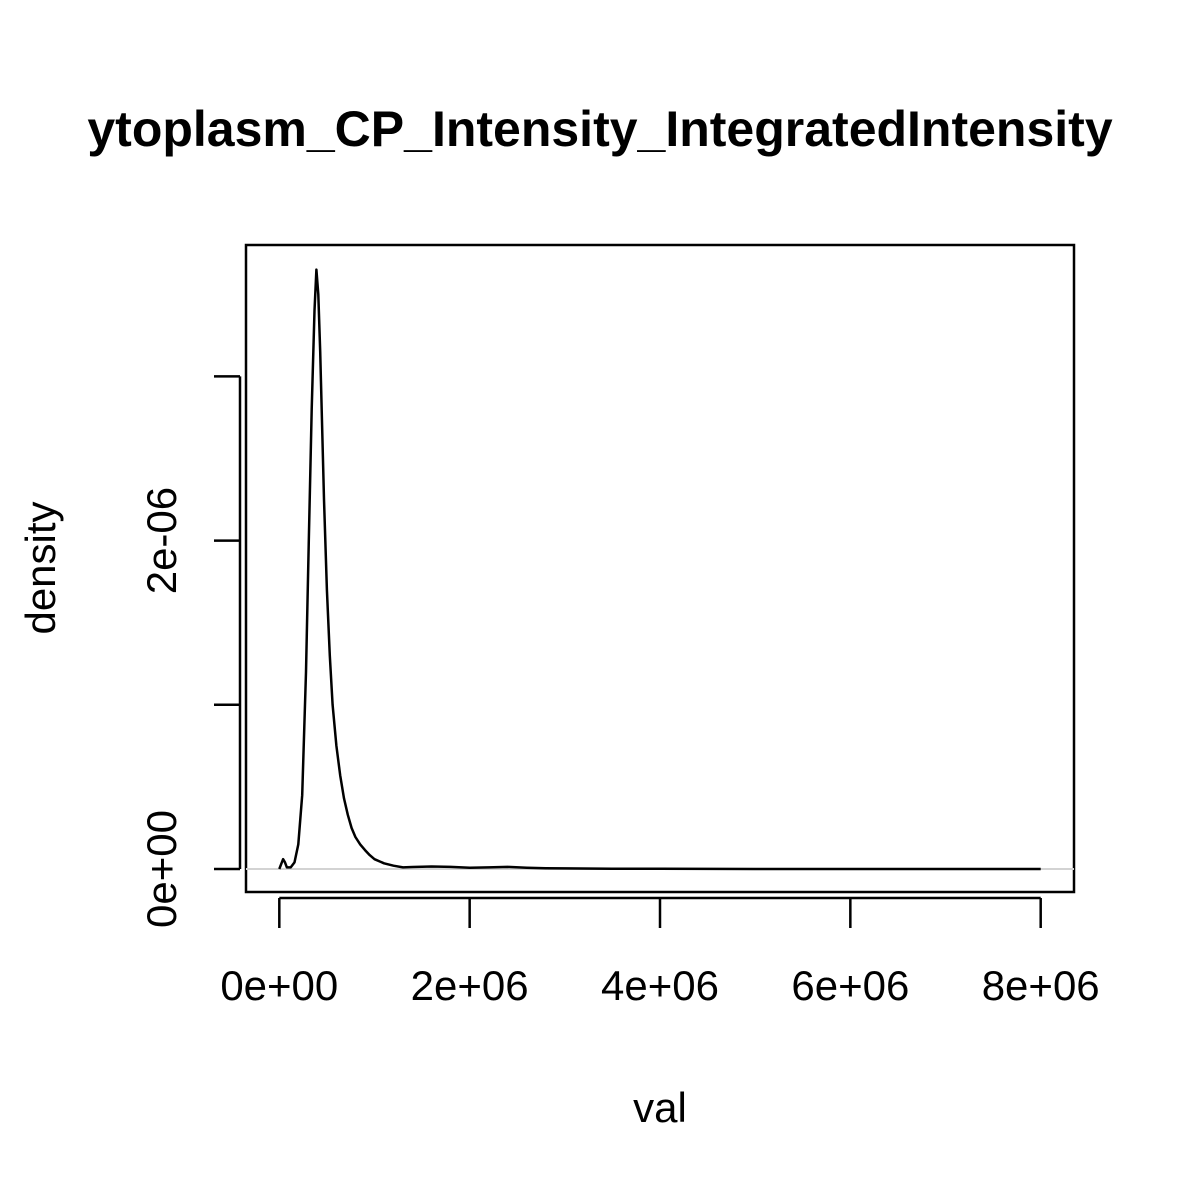  What do you see at coordinates (1041, 985) in the screenshot?
I see `x-tick-label: 8e+06` at bounding box center [1041, 985].